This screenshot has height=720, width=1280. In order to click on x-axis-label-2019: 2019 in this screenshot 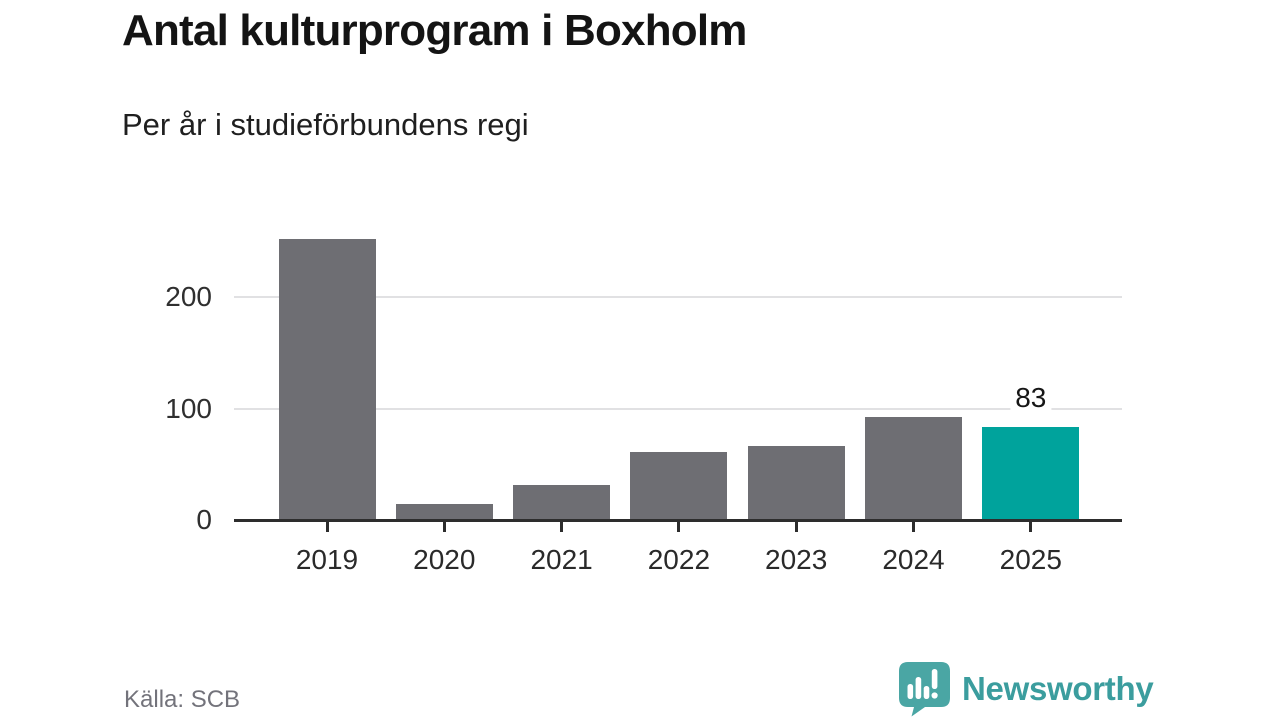, I will do `click(327, 559)`.